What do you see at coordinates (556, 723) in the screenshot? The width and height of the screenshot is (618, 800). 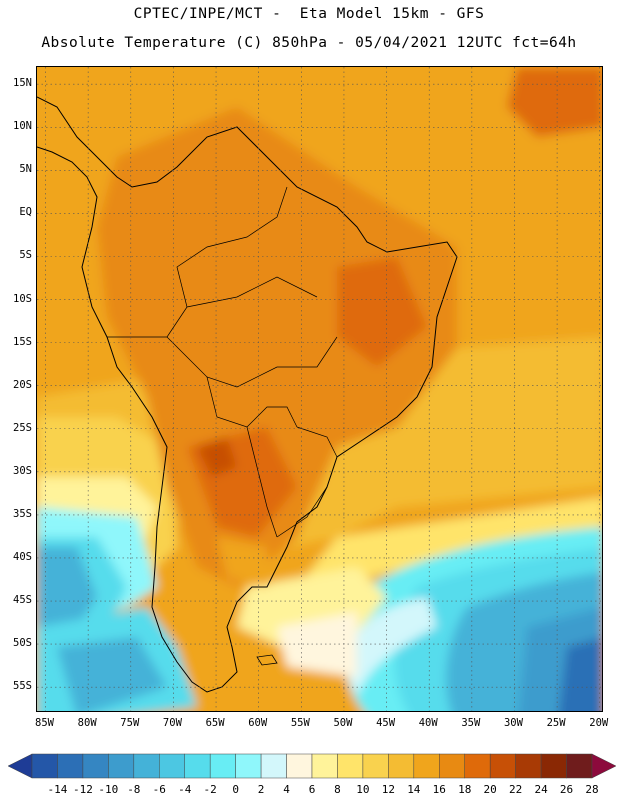 I see `lon-label: 25W` at bounding box center [556, 723].